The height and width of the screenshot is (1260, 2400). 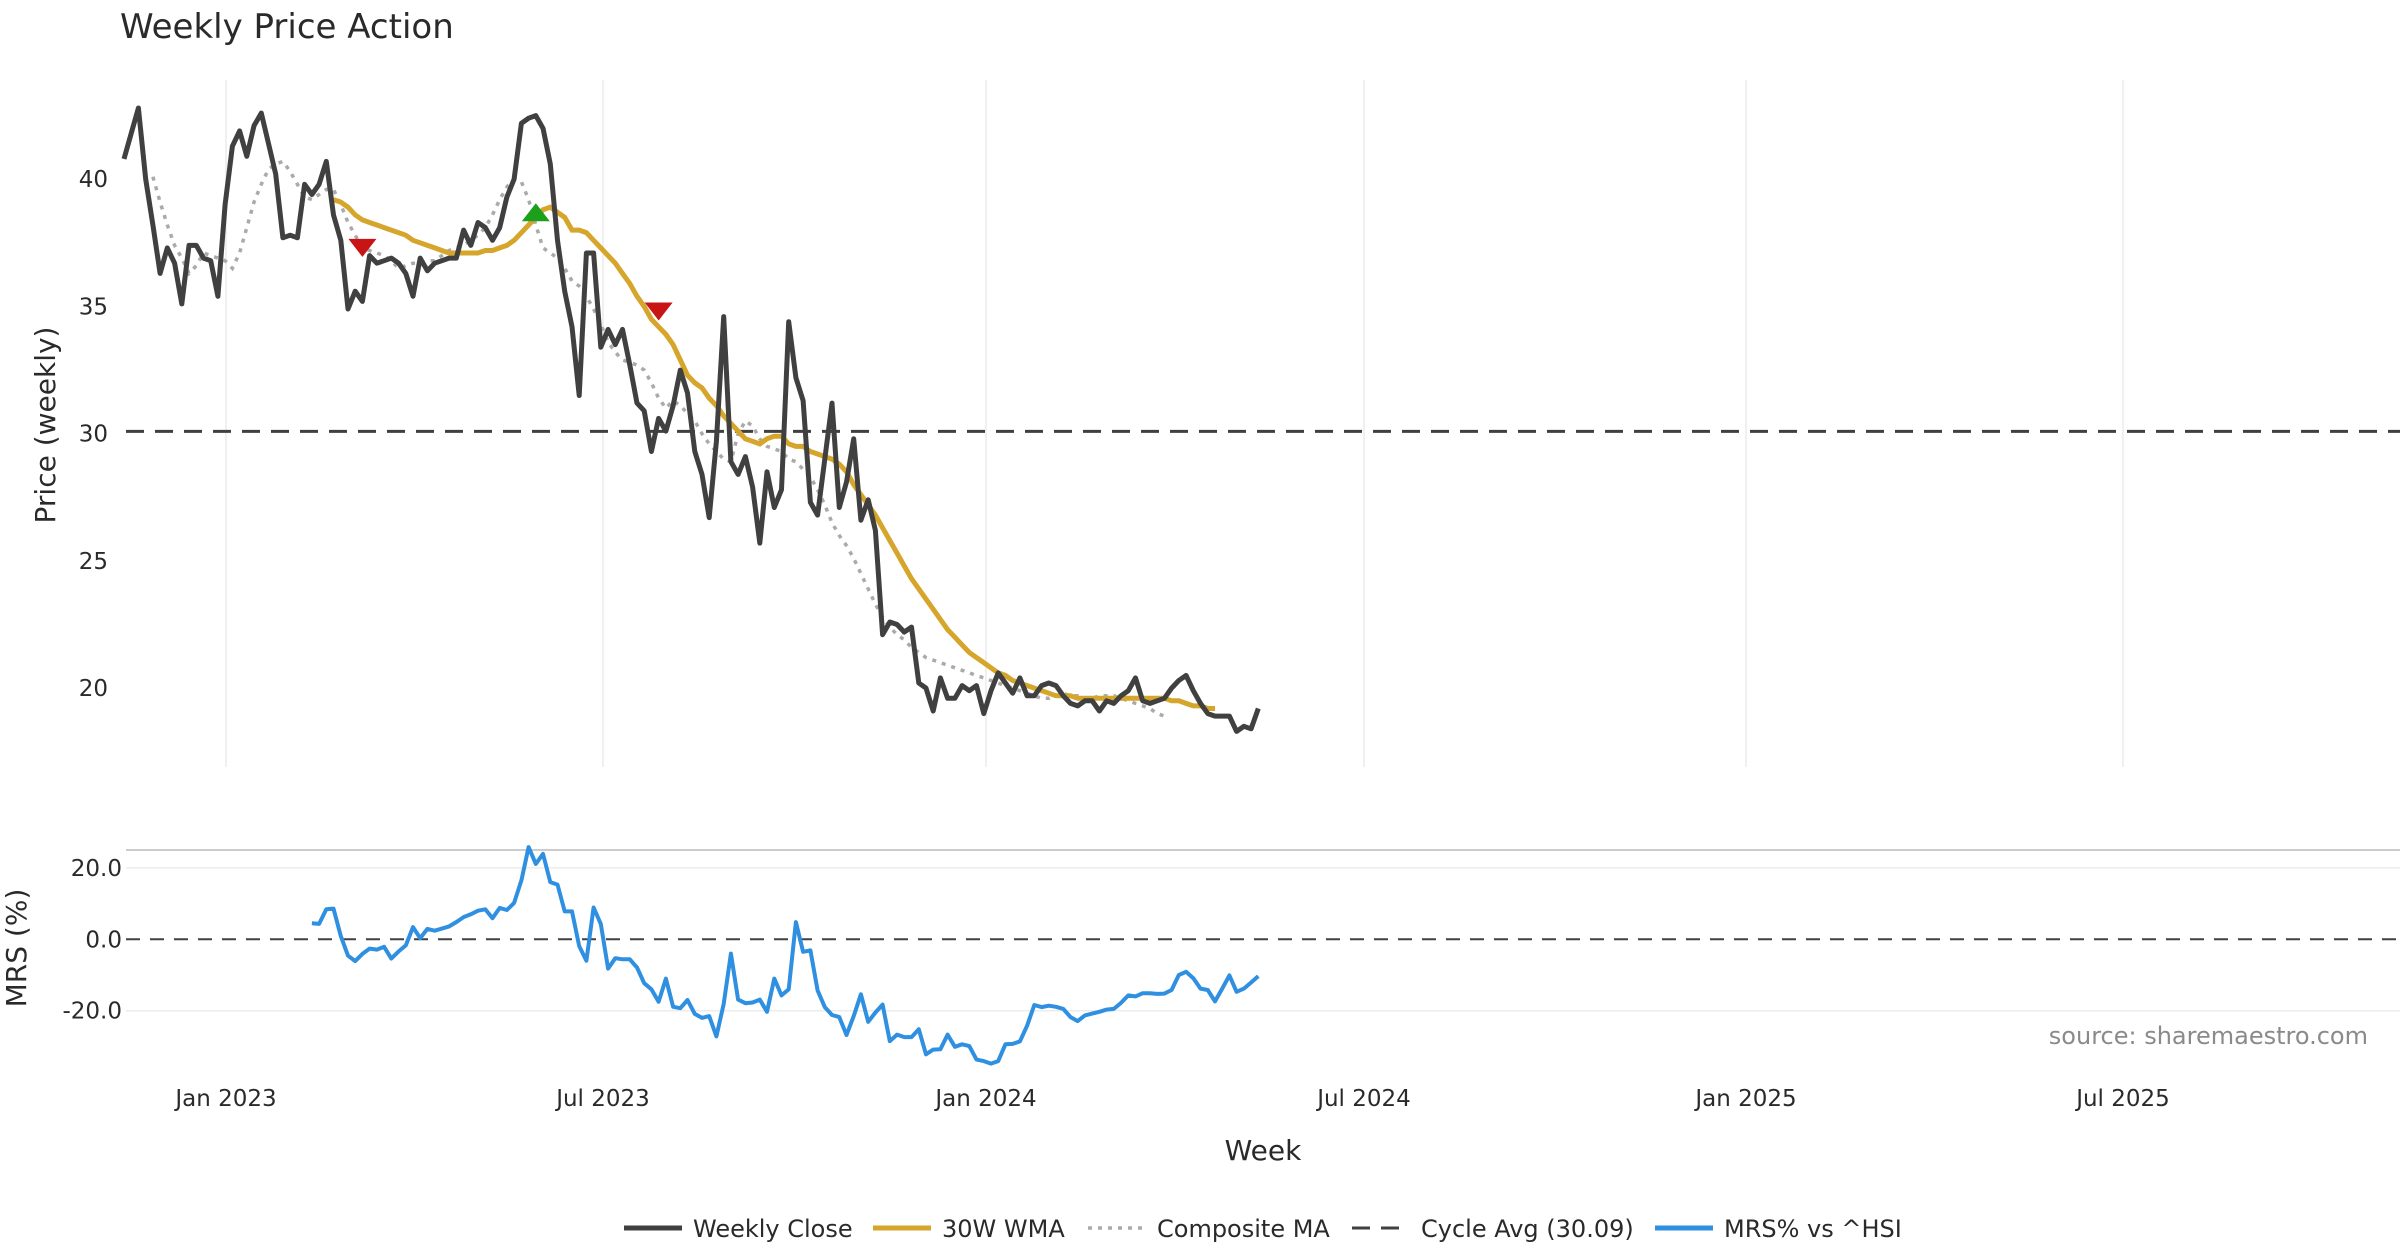 I want to click on legend-item-wma: 30W WMA, so click(x=969, y=1229).